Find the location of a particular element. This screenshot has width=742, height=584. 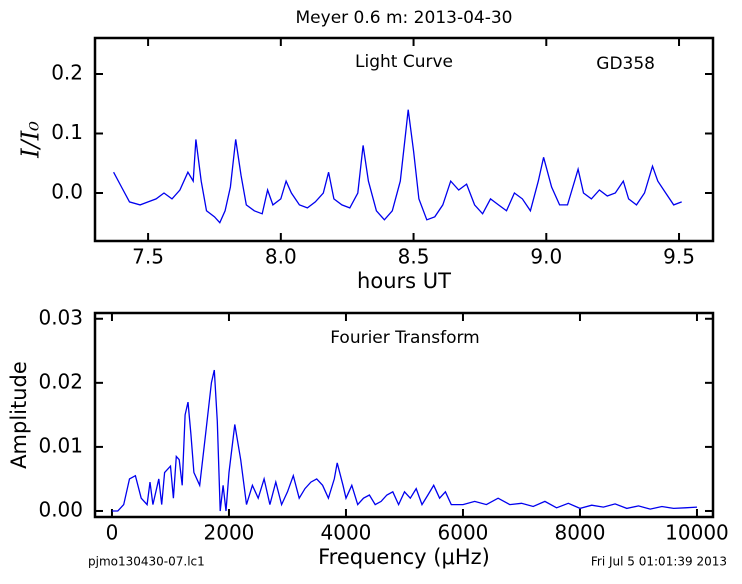

y-tick-label: 0.01 is located at coordinates (60, 445).